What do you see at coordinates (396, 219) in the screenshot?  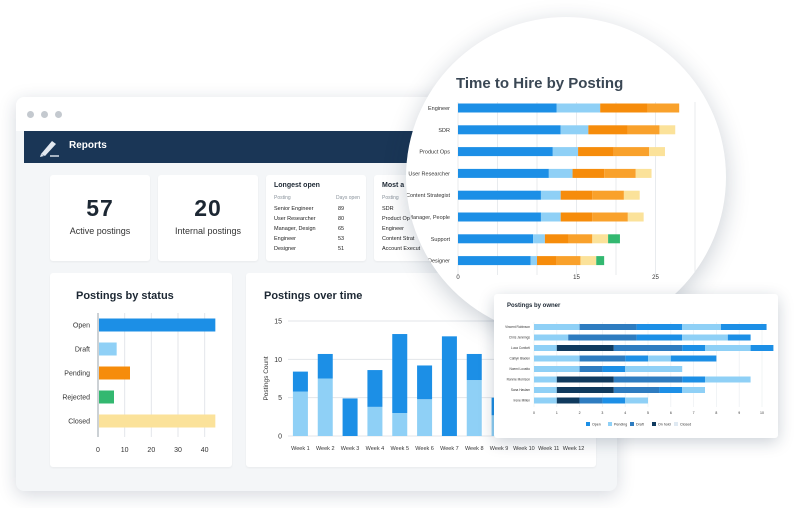 I see `most-active-posting: Product Op` at bounding box center [396, 219].